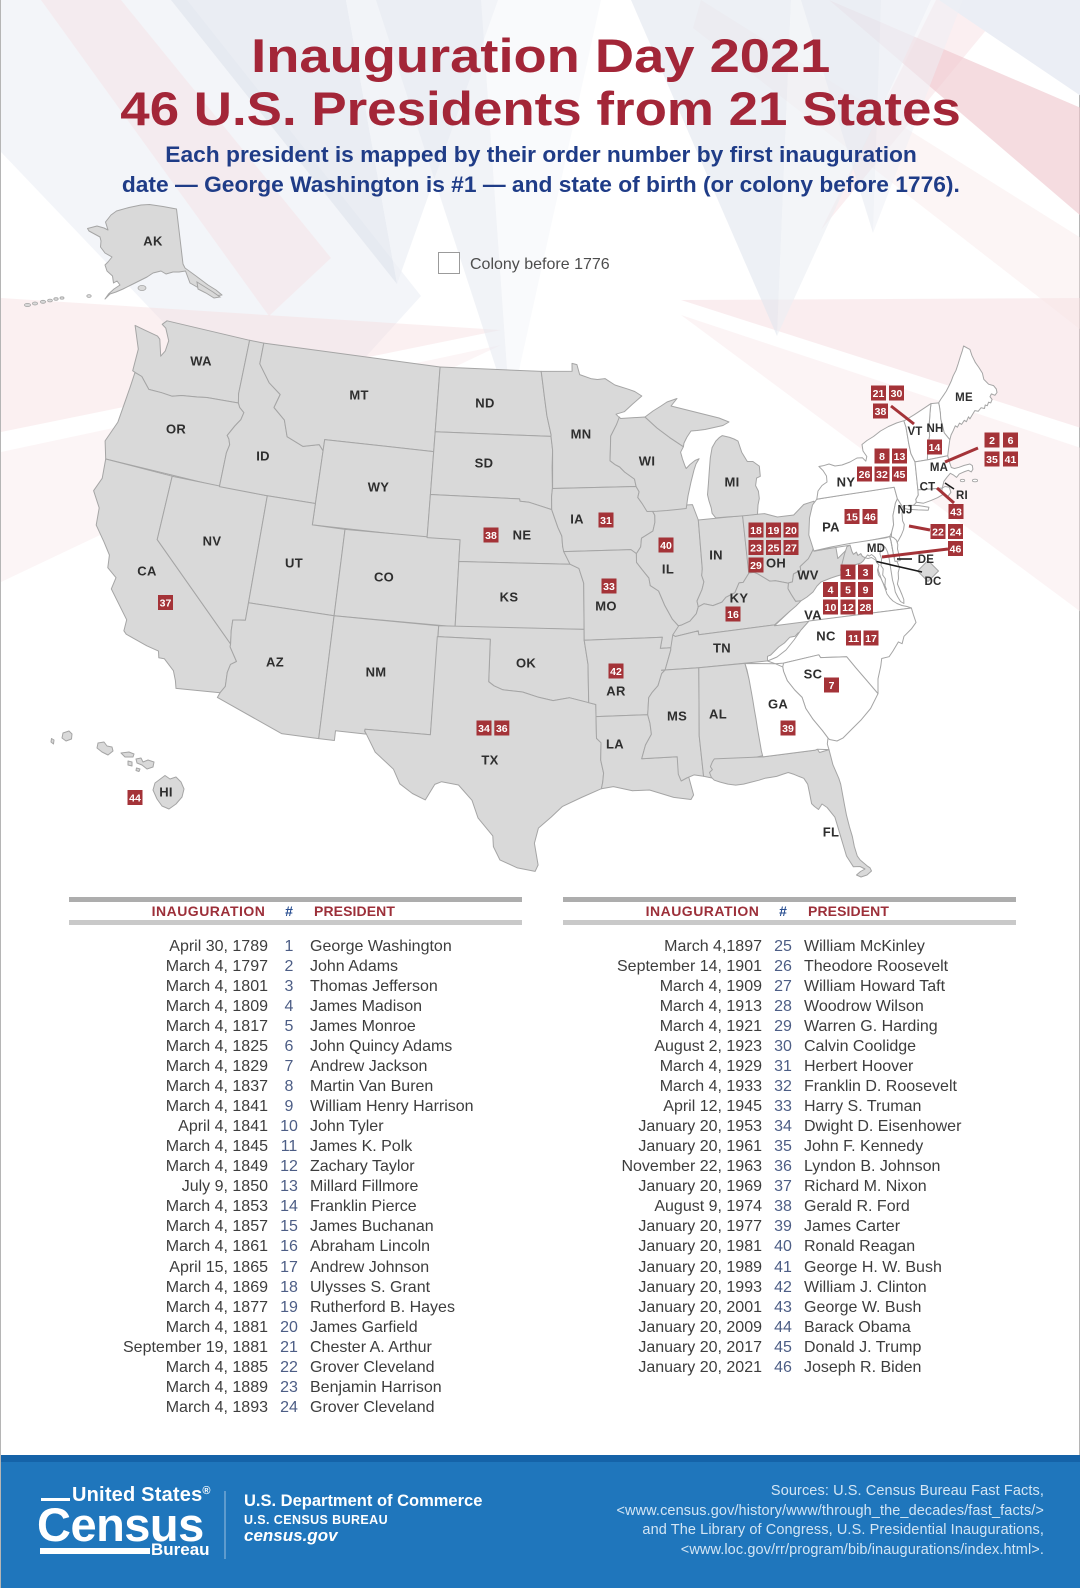 The image size is (1080, 1588). What do you see at coordinates (831, 590) in the screenshot?
I see `svg-text: 4` at bounding box center [831, 590].